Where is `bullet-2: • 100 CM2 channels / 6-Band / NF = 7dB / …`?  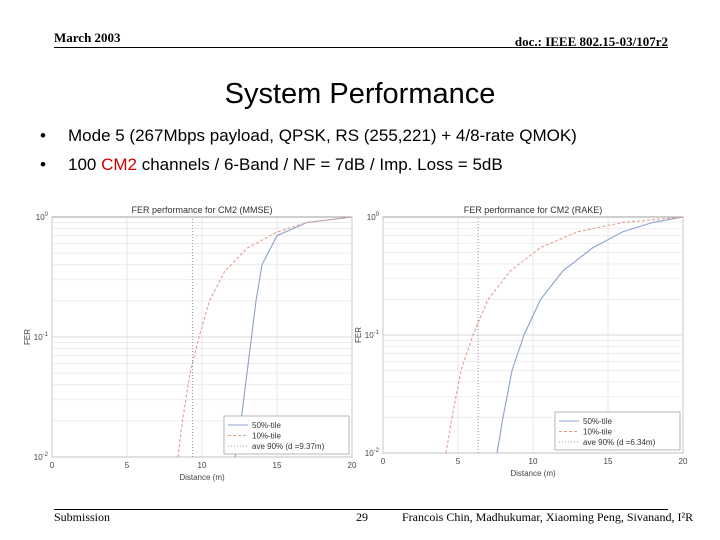
bullet-2: • 100 CM2 channels / 6-Band / NF = 7dB / … is located at coordinates (271, 165).